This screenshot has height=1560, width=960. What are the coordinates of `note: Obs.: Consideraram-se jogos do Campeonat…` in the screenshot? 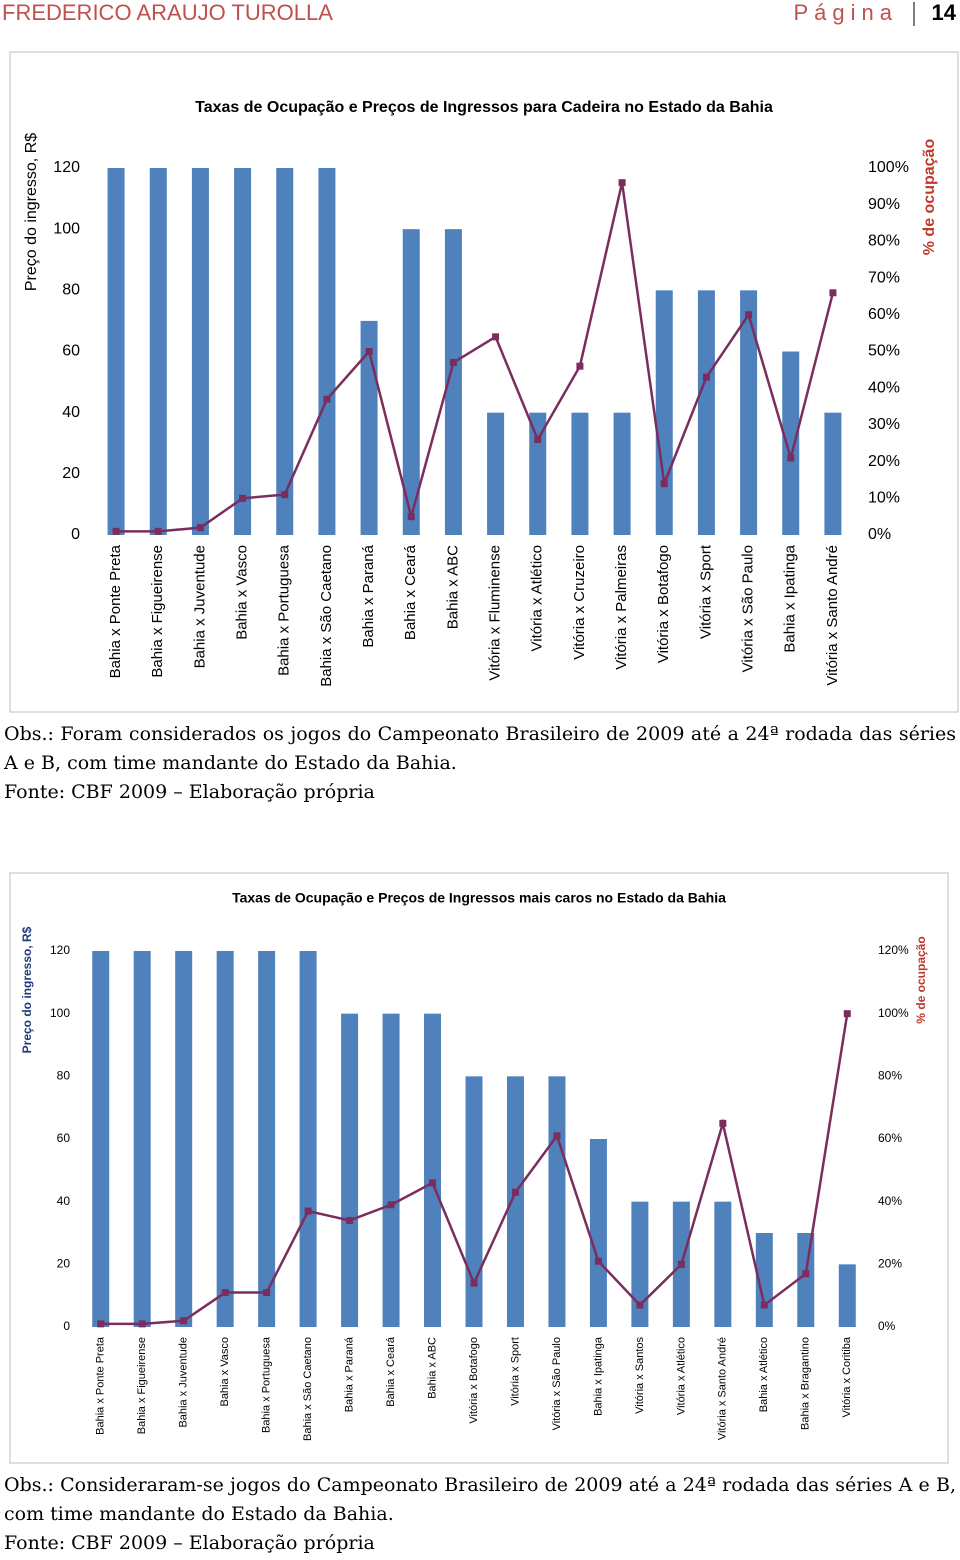 It's located at (480, 1514).